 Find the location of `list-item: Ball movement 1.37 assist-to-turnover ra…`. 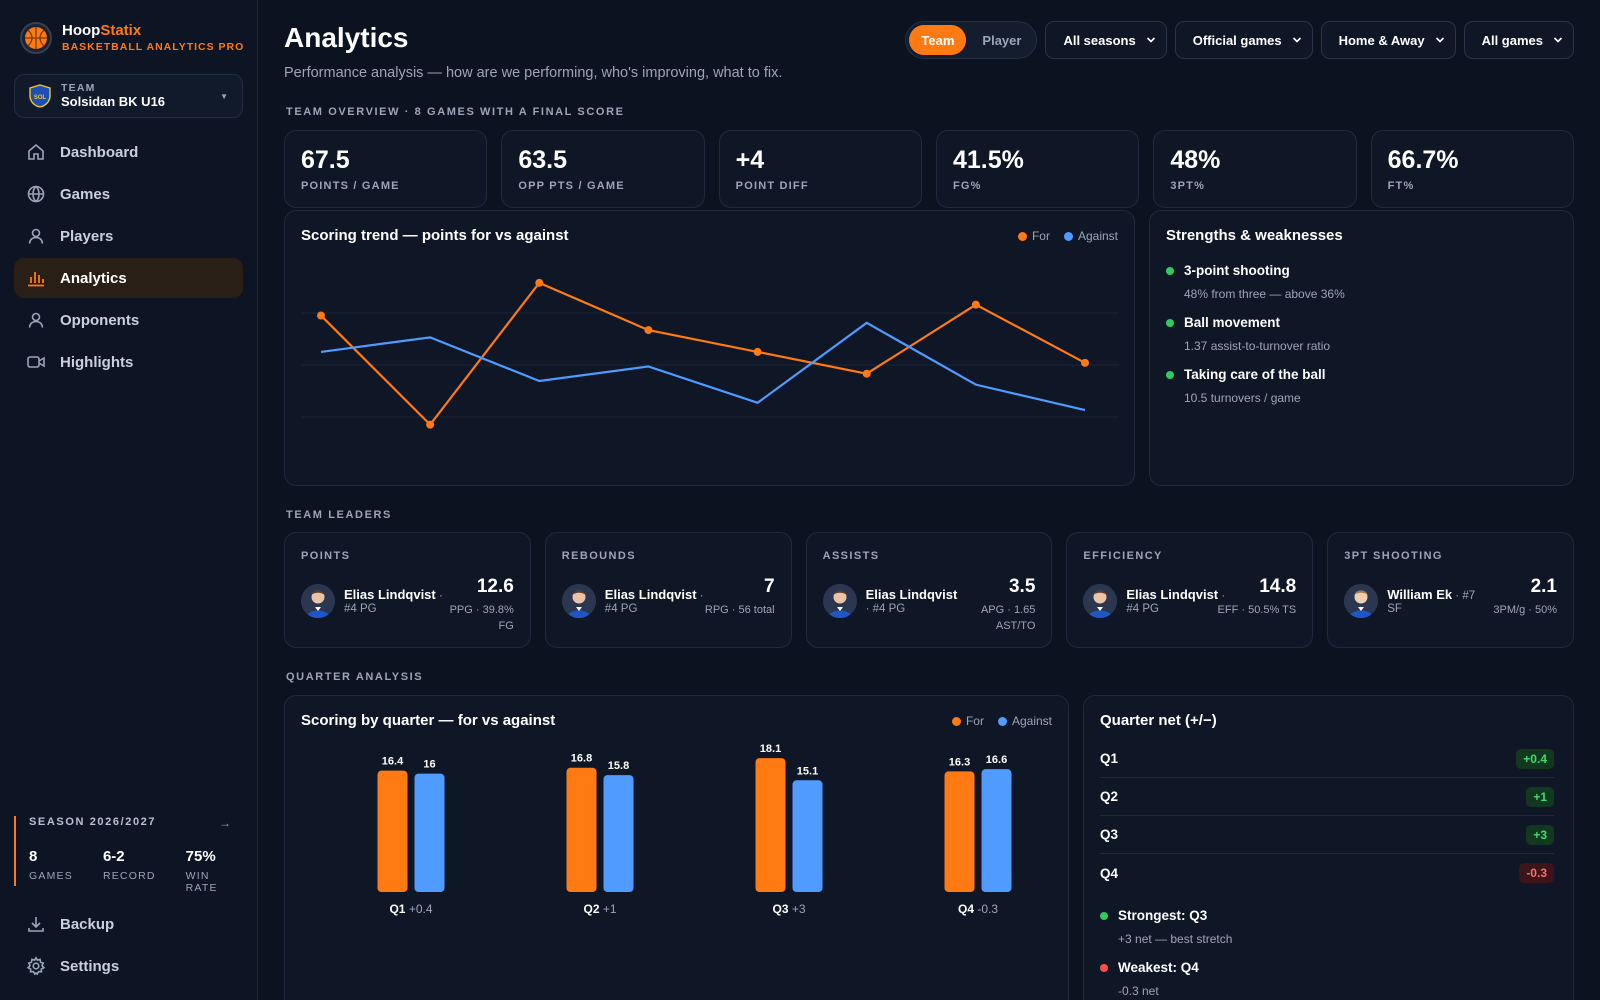

list-item: Ball movement 1.37 assist-to-turnover ra… is located at coordinates (1356, 334).